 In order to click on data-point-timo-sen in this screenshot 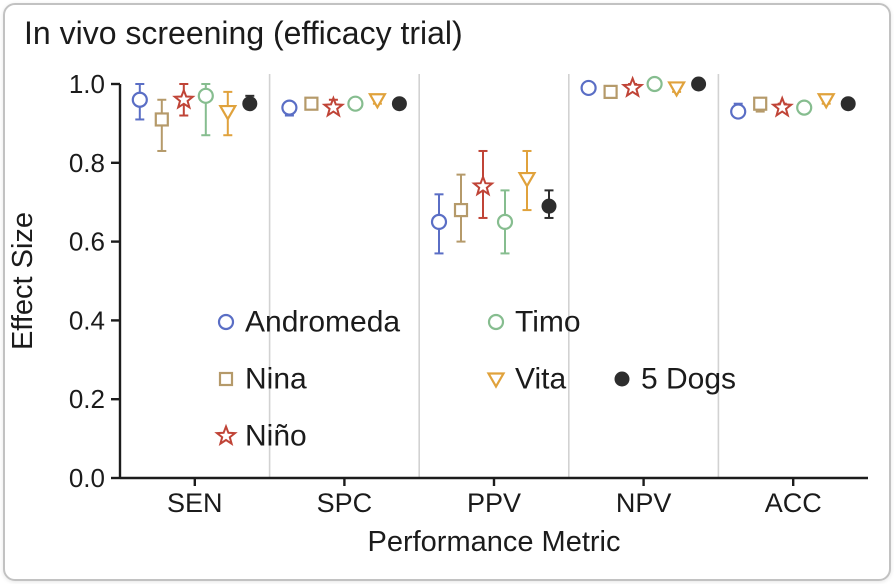, I will do `click(205, 110)`.